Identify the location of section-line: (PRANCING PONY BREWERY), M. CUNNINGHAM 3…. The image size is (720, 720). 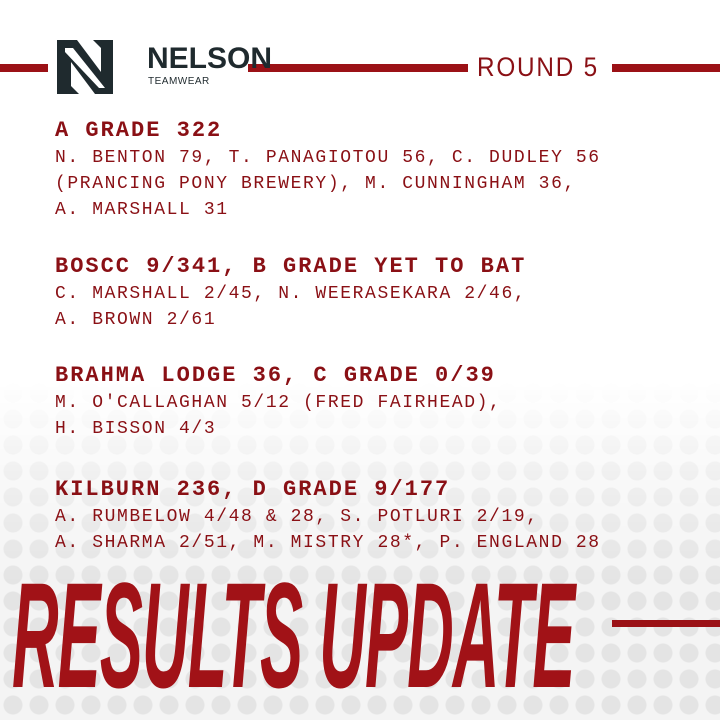
(315, 184).